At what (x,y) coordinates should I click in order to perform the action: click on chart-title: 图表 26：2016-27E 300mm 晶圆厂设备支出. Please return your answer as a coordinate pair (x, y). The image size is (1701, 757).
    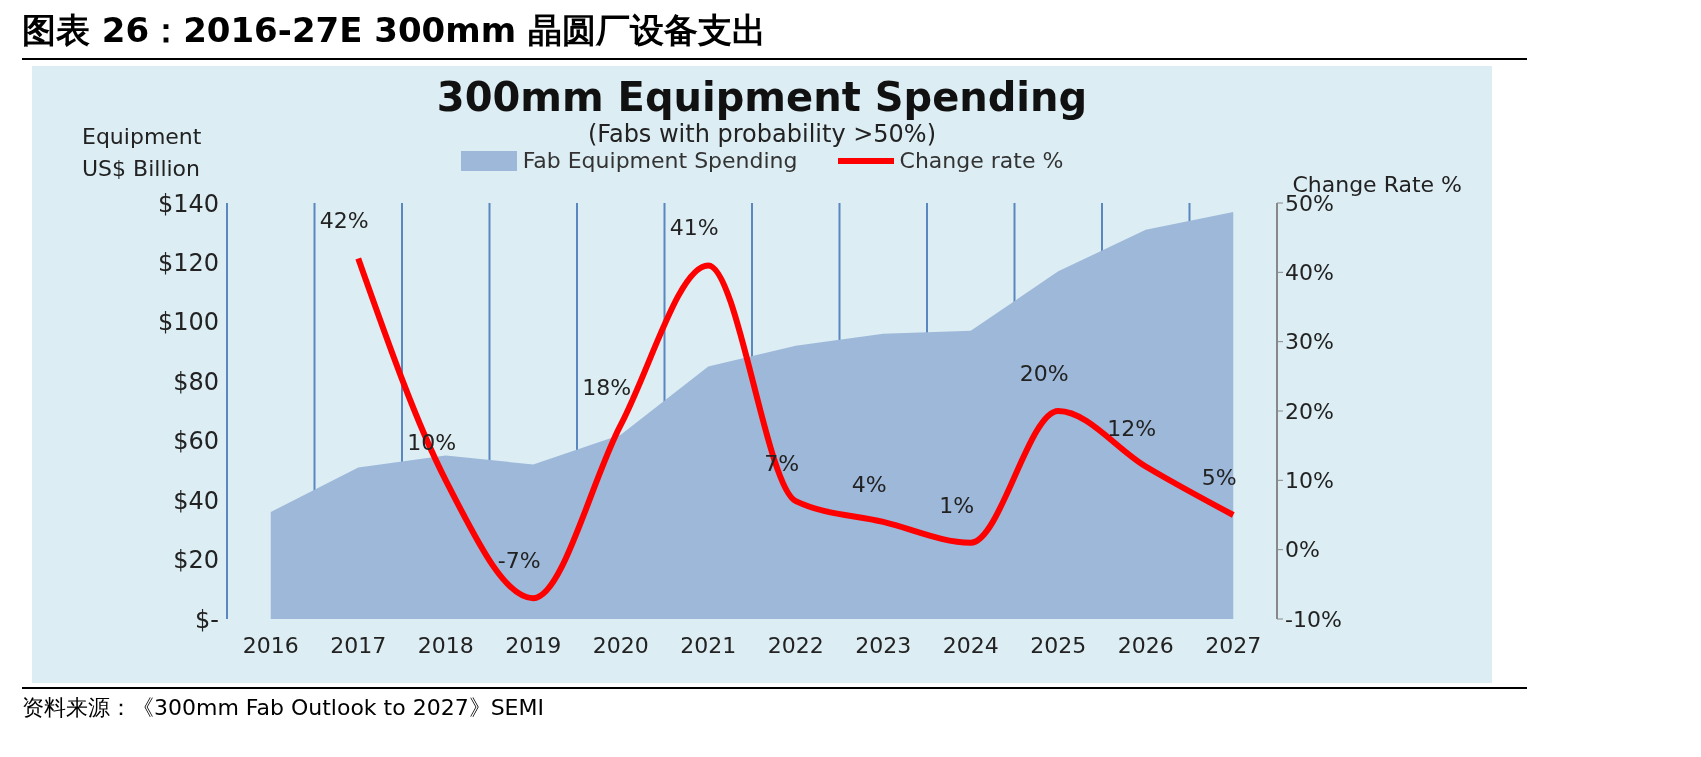
    Looking at the image, I should click on (774, 34).